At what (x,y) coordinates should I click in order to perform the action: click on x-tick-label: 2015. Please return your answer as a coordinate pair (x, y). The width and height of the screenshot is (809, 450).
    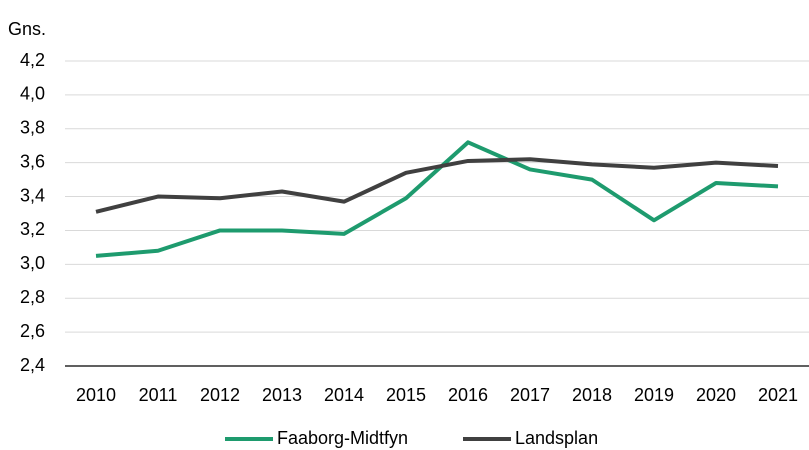
    Looking at the image, I should click on (406, 395).